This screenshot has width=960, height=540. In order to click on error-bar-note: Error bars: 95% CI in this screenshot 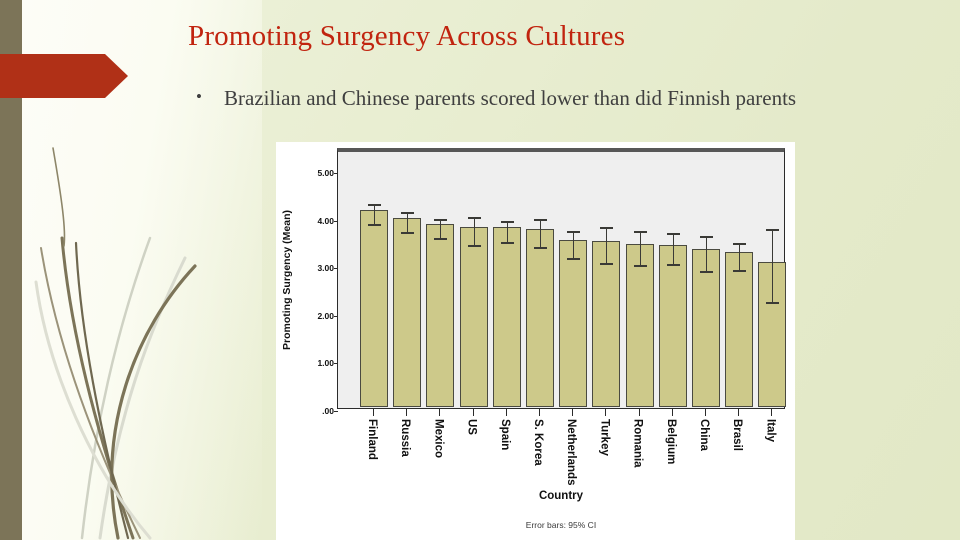, I will do `click(561, 525)`.